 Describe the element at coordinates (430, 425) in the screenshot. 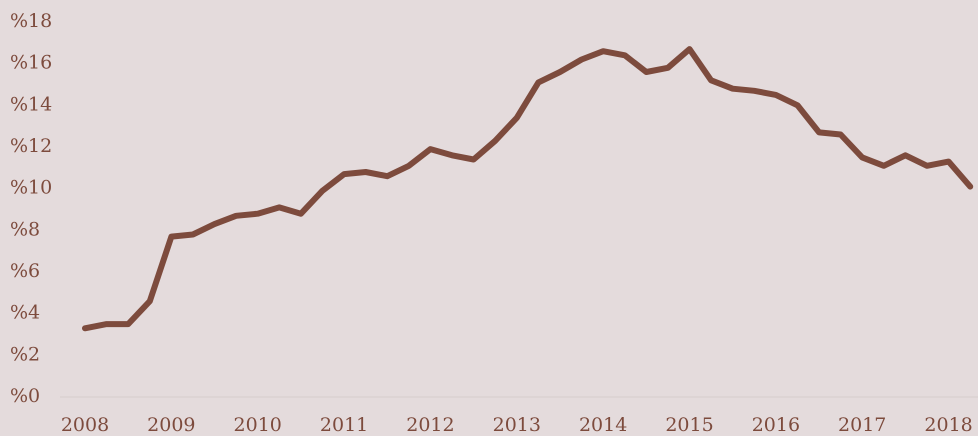

I see `x-tick-label: 2012` at that location.